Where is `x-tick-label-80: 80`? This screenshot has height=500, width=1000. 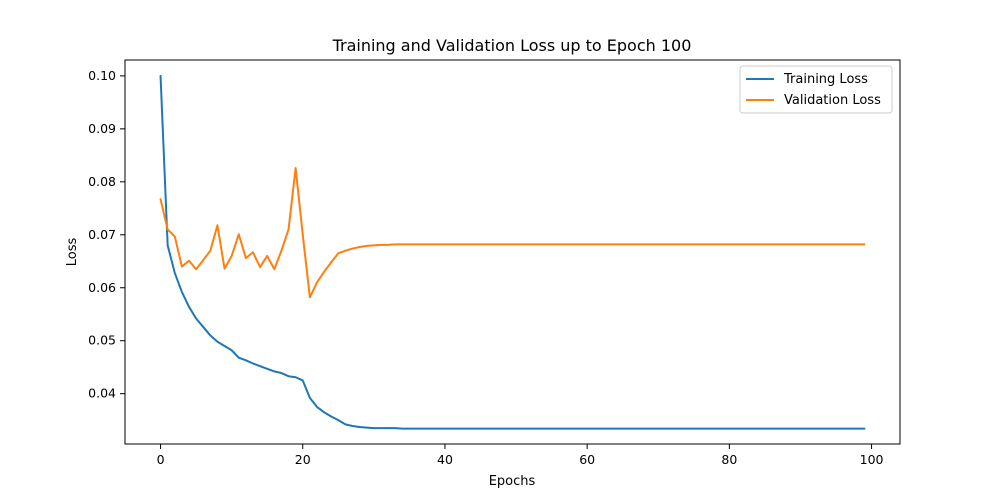
x-tick-label-80: 80 is located at coordinates (729, 459).